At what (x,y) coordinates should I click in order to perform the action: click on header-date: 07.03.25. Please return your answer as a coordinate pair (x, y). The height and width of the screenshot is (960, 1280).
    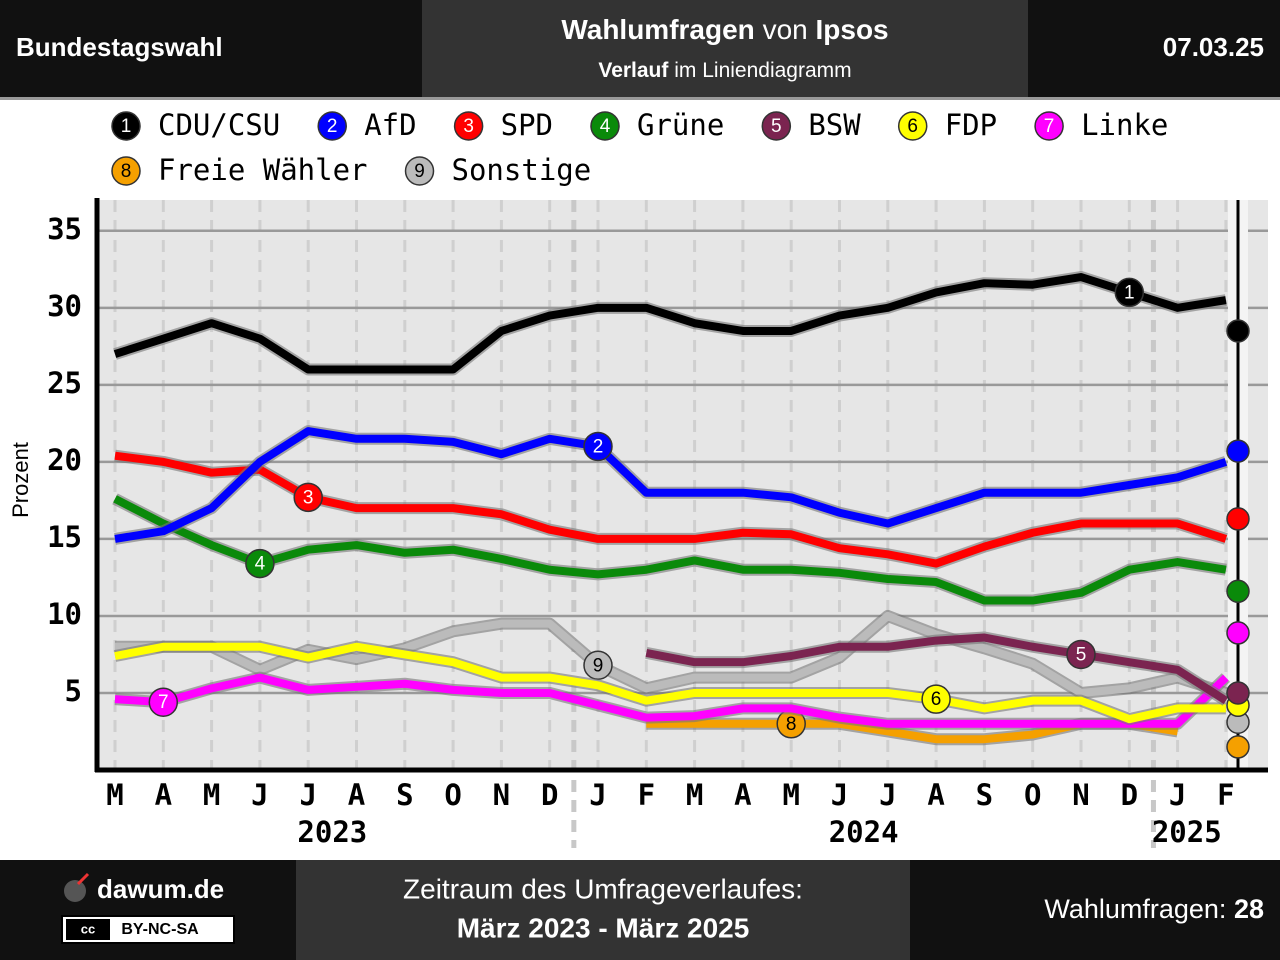
    Looking at the image, I should click on (1213, 47).